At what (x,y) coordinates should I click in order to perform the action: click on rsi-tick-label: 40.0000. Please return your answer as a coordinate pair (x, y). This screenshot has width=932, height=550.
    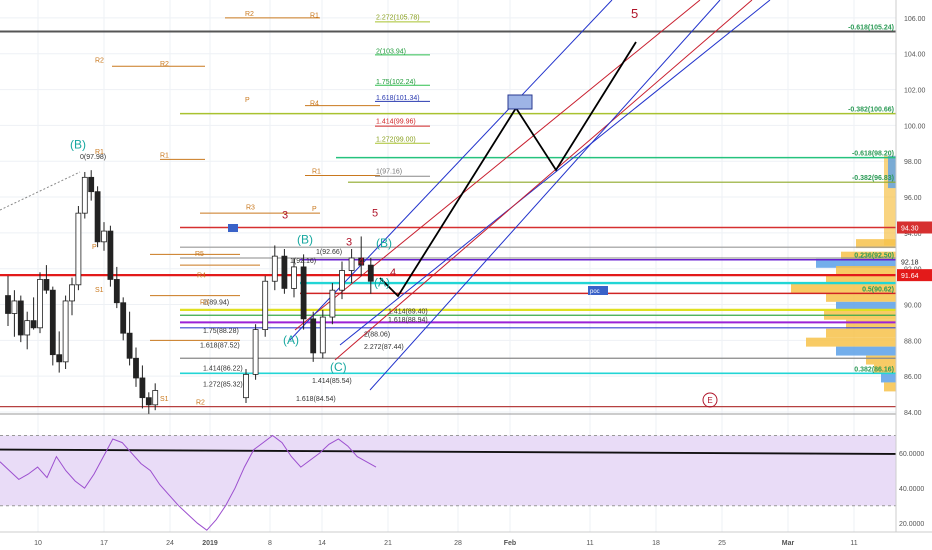
    Looking at the image, I should click on (911, 489).